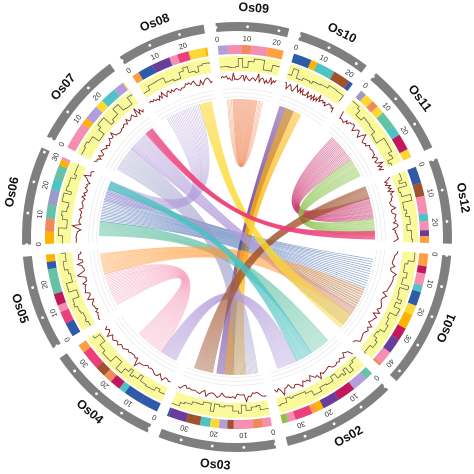  What do you see at coordinates (36, 196) in the screenshot?
I see `ideogram-os06` at bounding box center [36, 196].